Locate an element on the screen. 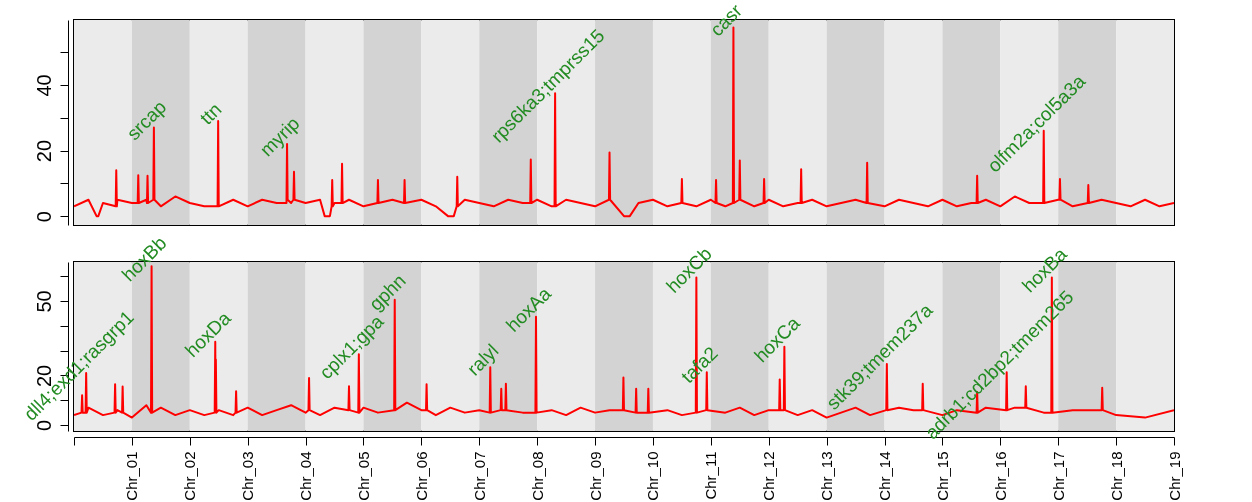  x-tick-label: Chr_05 is located at coordinates (363, 476).